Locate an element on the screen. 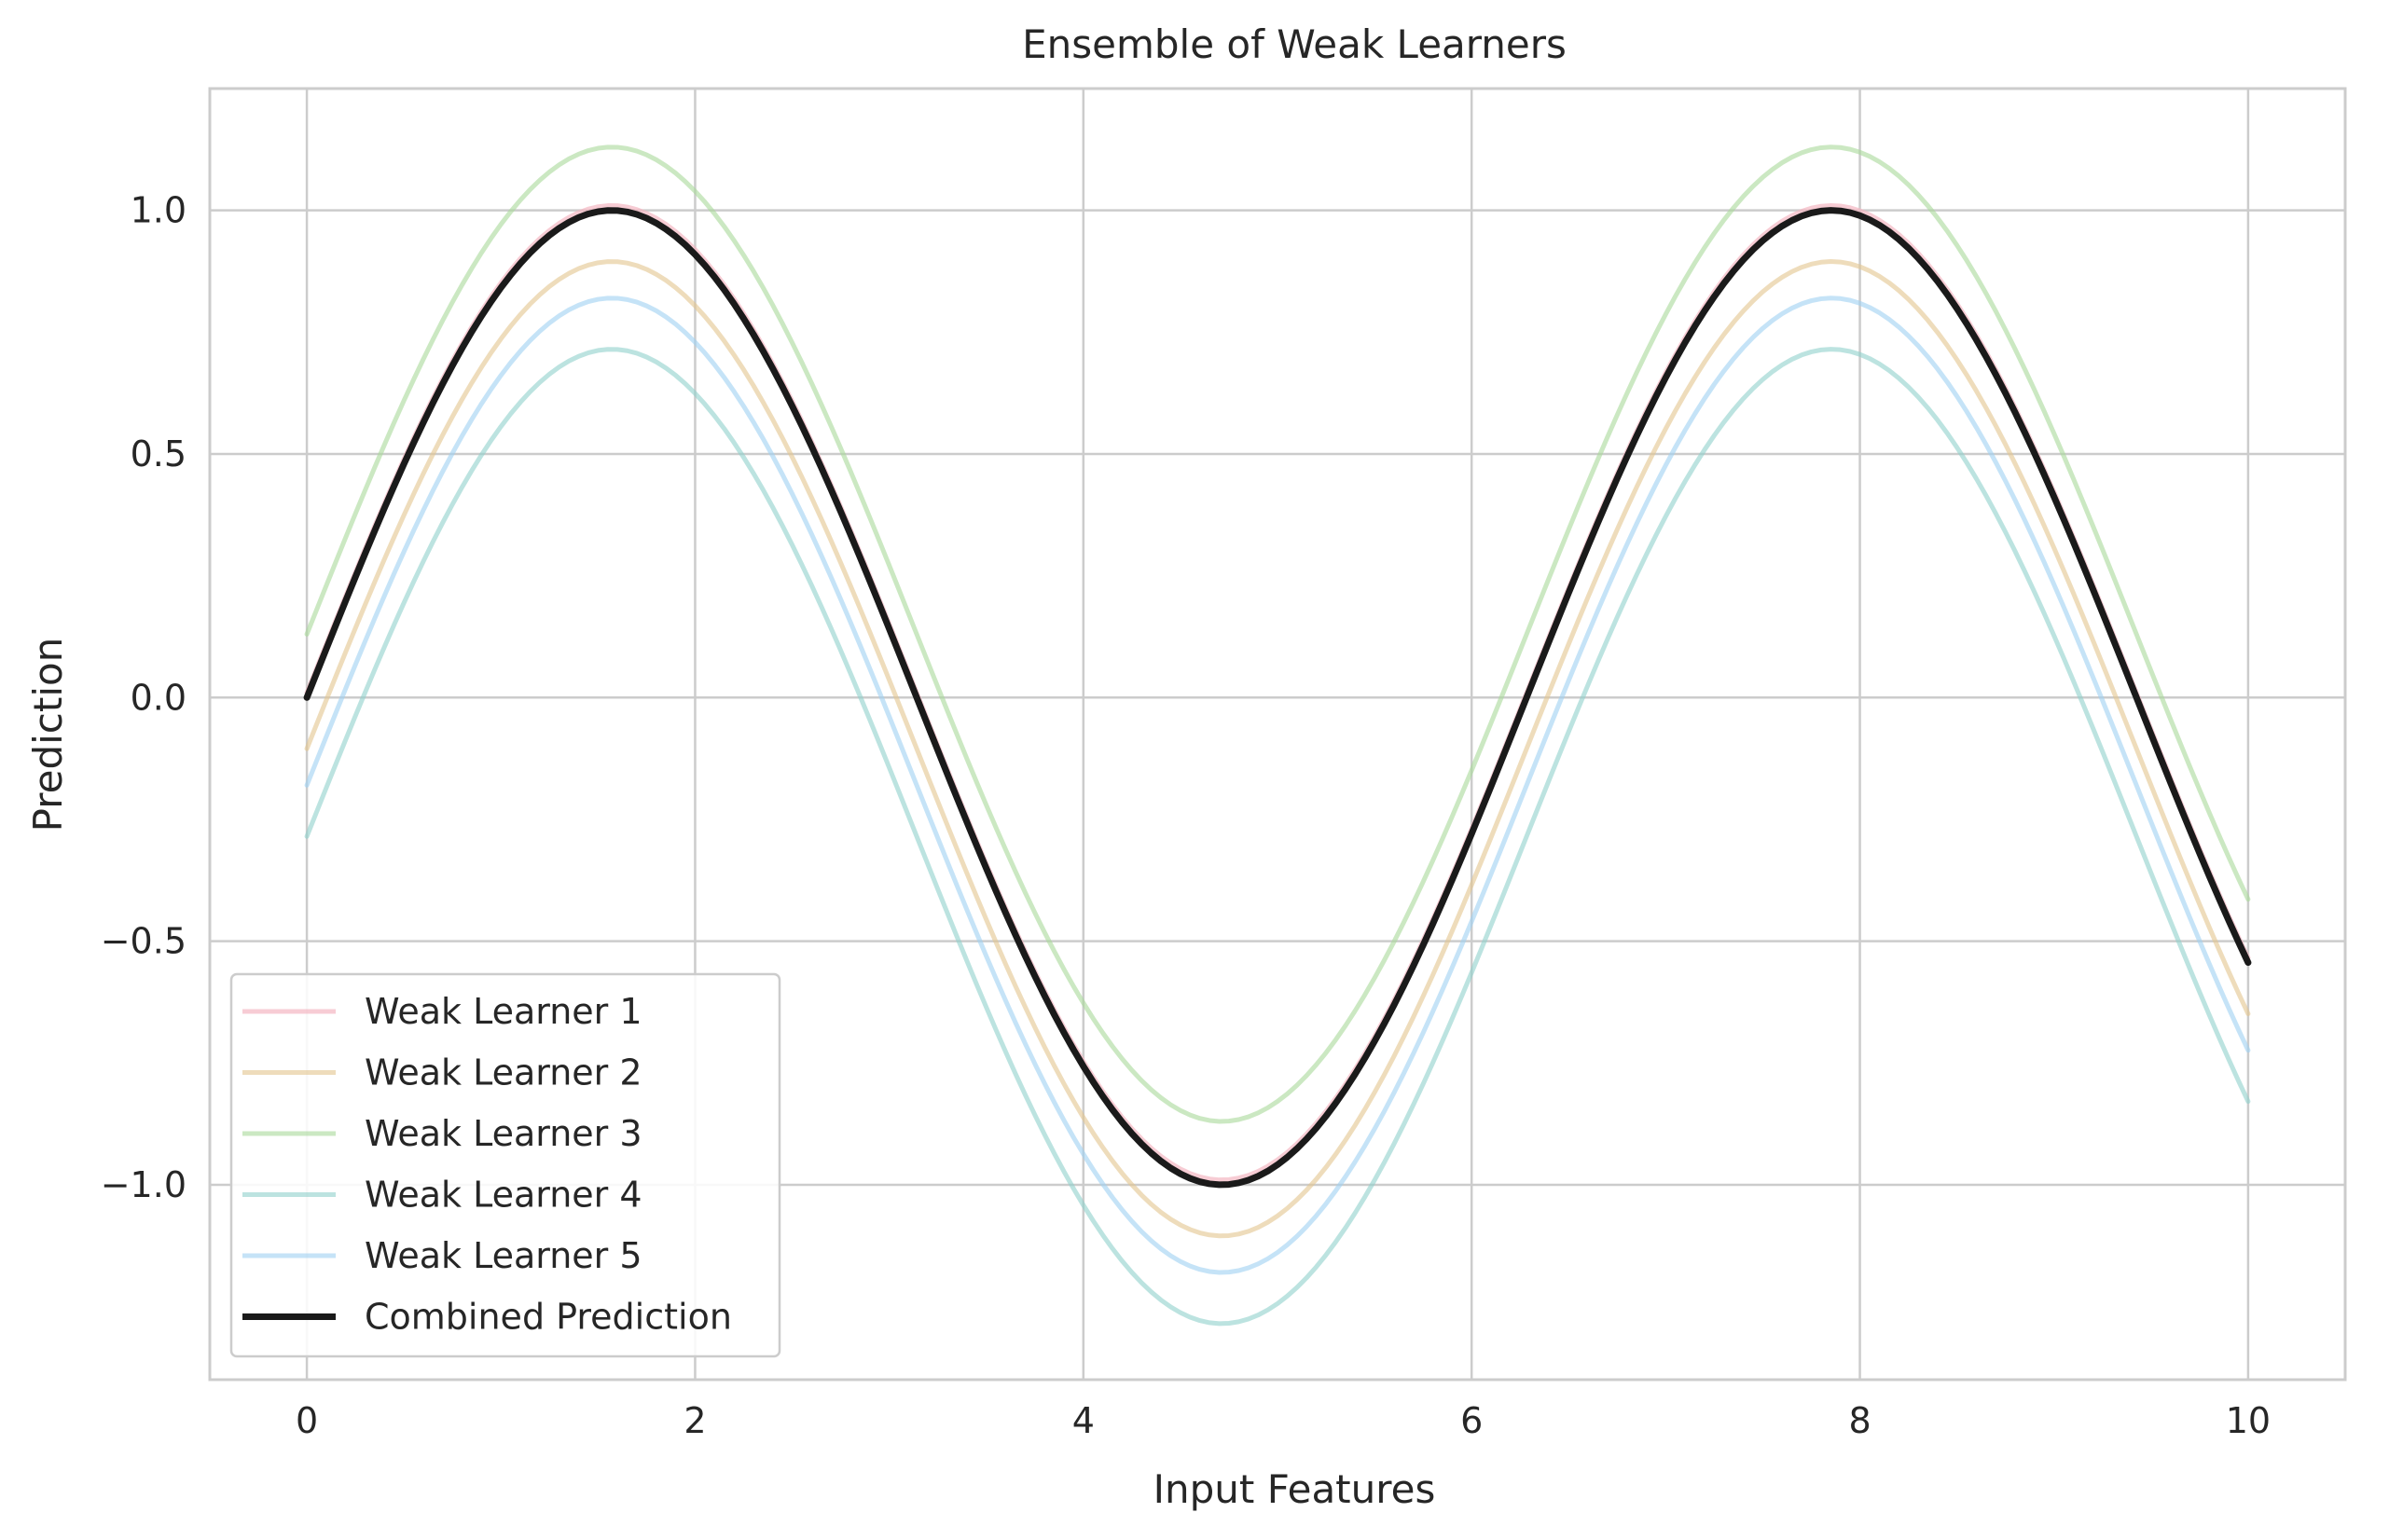 The width and height of the screenshot is (2403, 1540). legend-entry-6: Combined Prediction is located at coordinates (548, 1317).